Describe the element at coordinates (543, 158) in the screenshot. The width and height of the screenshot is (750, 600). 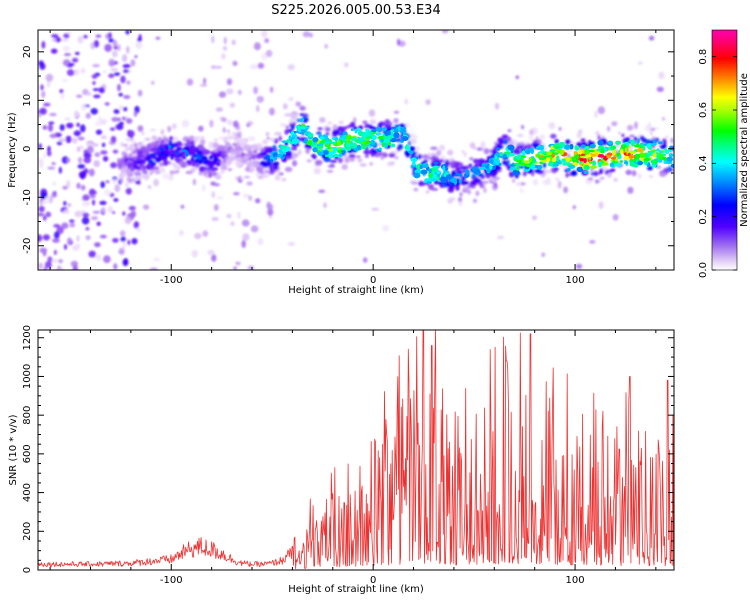
I see `spectrogram-ridge-cell-2025` at that location.